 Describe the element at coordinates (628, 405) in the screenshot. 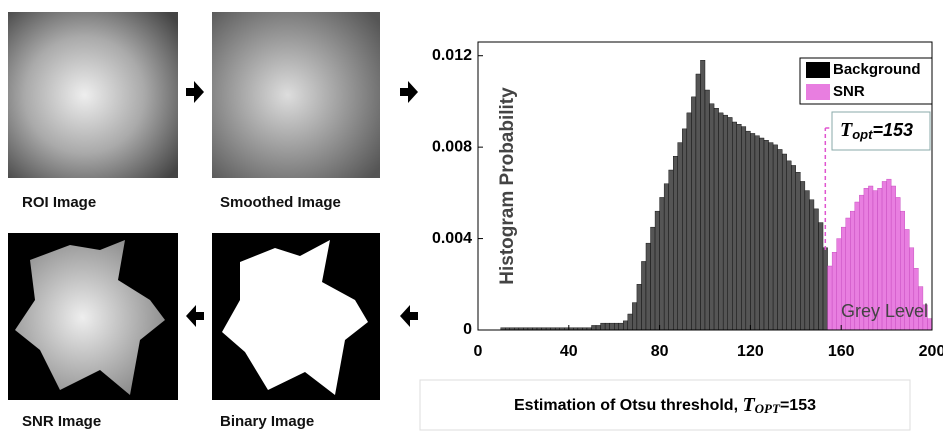

I see `caption-text: Estimation of Otsu threshold,` at that location.